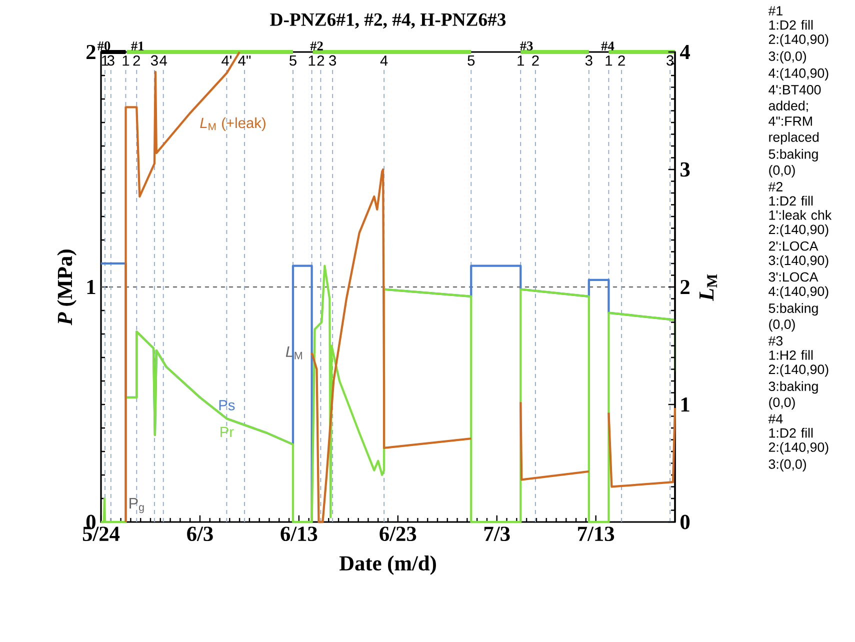 The image size is (855, 642). What do you see at coordinates (388, 565) in the screenshot?
I see `x-axis-title: Date (m/d)` at bounding box center [388, 565].